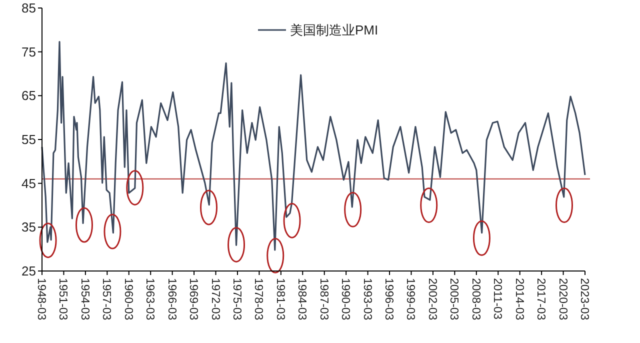  Describe the element at coordinates (280, 299) in the screenshot. I see `x-tick-label: 1981-03` at that location.